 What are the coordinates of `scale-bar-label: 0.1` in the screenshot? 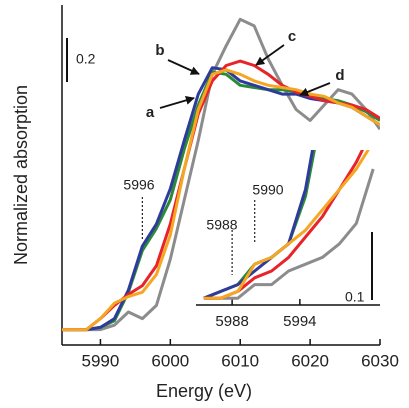 It's located at (355, 297).